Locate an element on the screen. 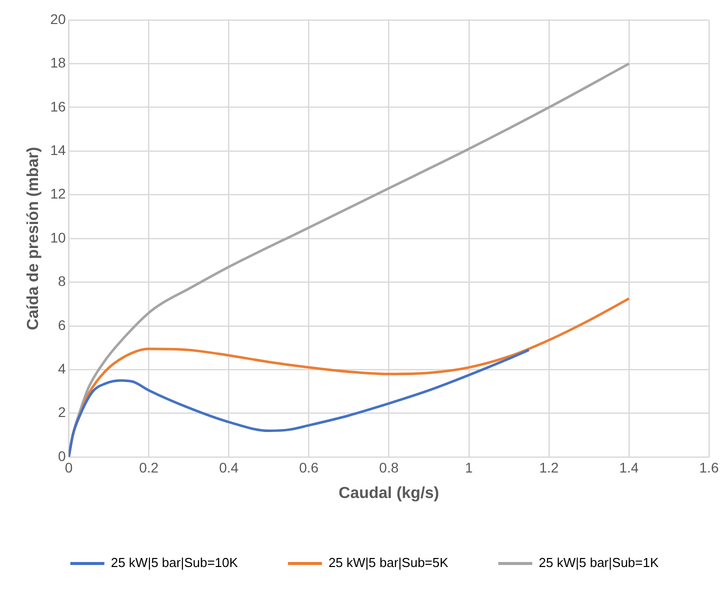  x-axis-title: Caudal (kg/s) is located at coordinates (389, 493).